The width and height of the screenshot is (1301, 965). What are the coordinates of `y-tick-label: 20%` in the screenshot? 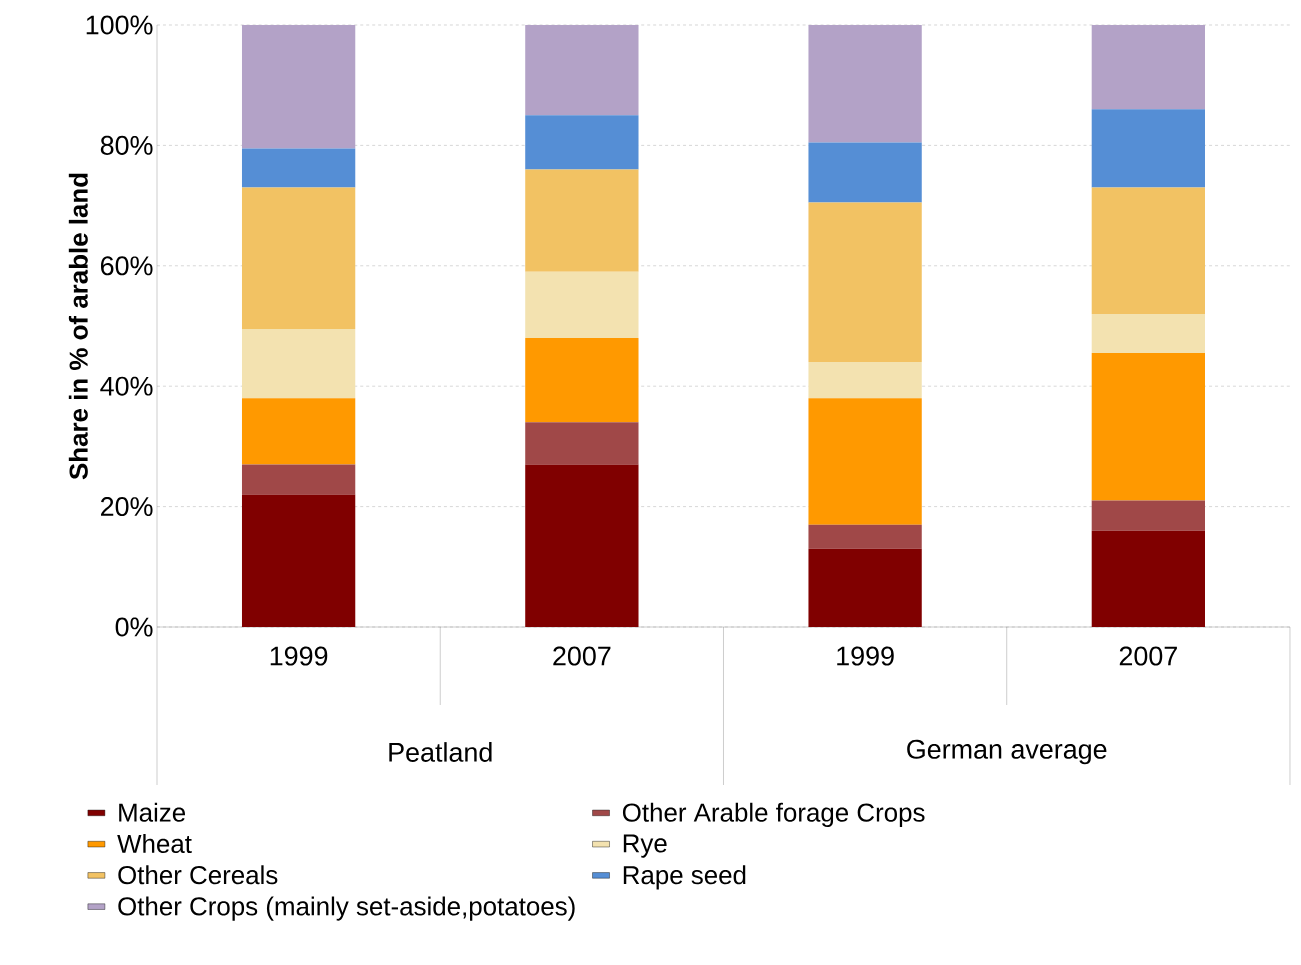 It's located at (127, 507).